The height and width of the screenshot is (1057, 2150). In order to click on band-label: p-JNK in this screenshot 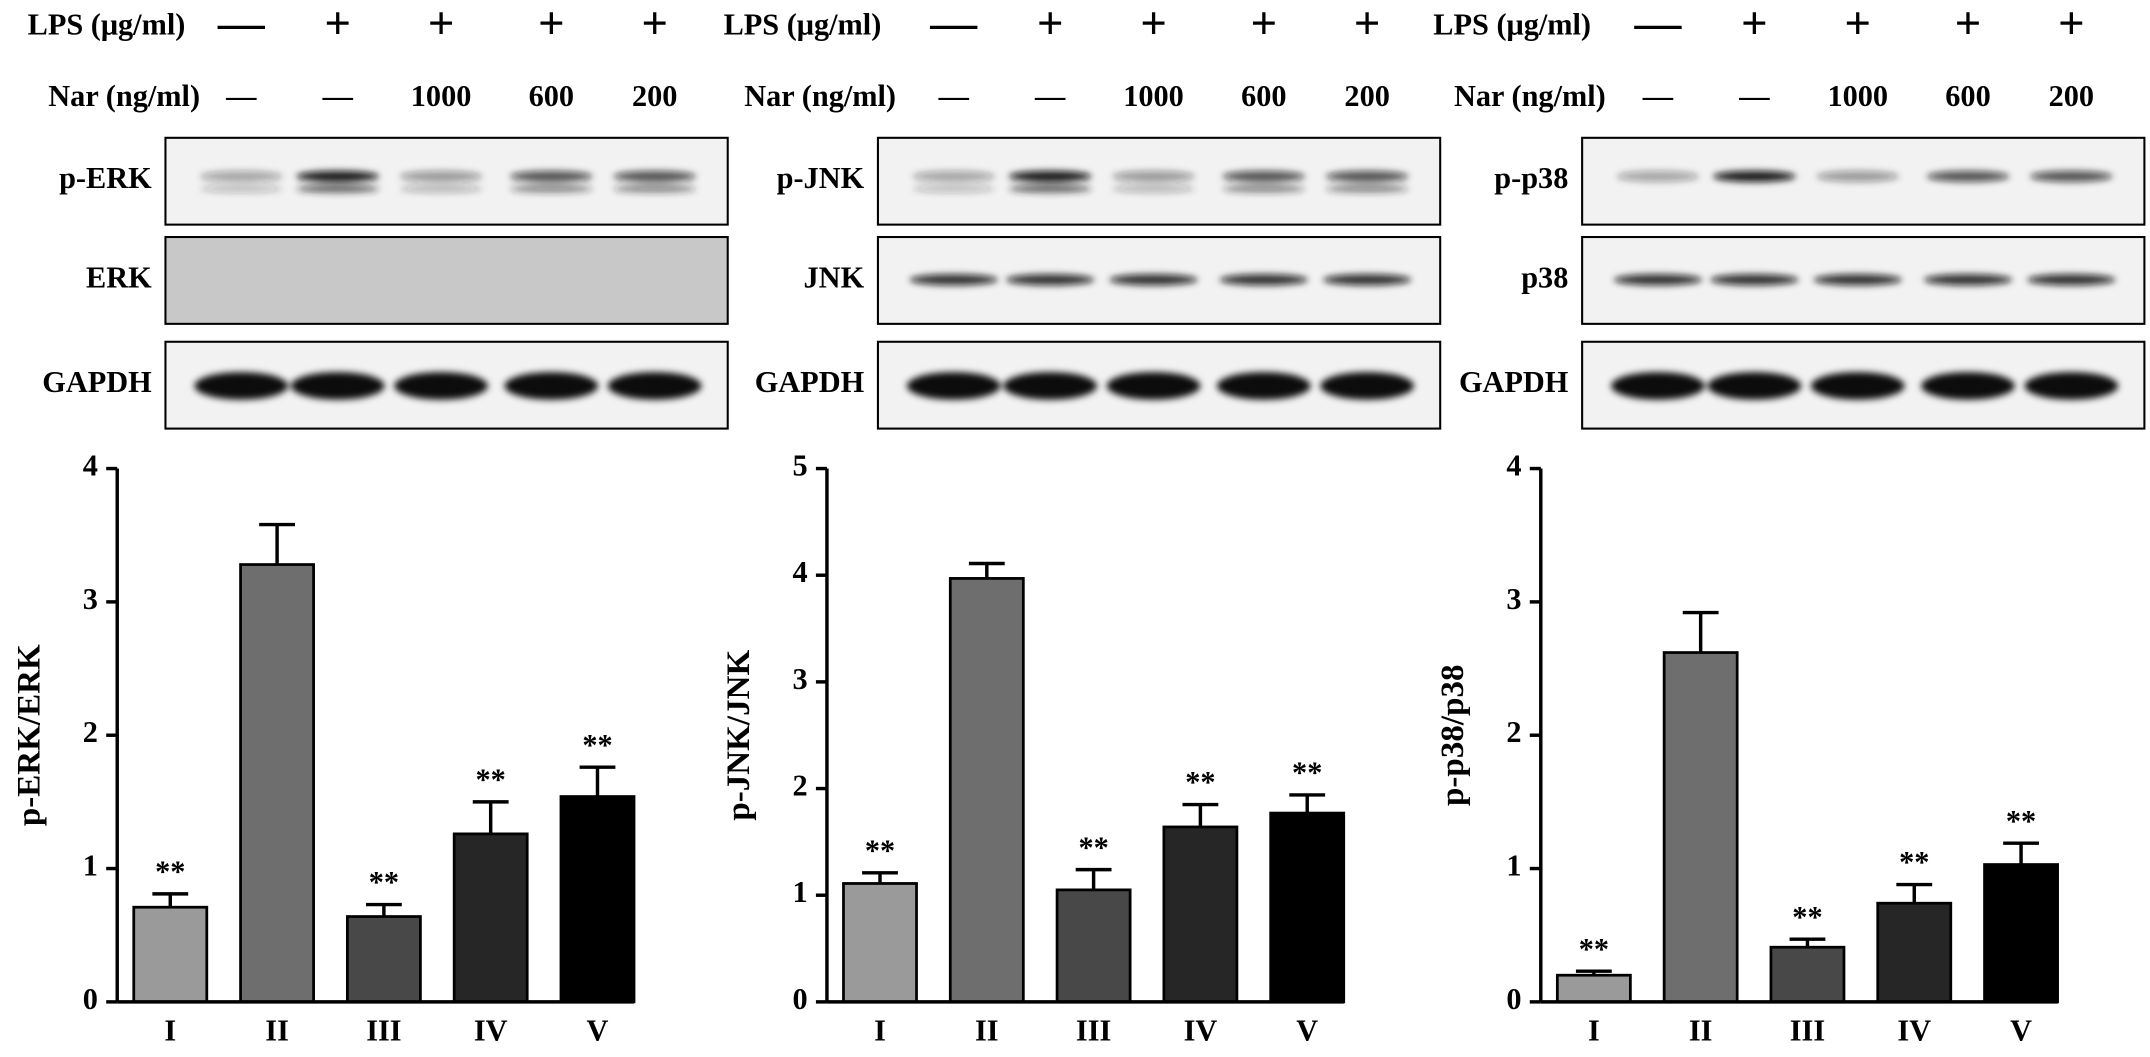, I will do `click(821, 178)`.